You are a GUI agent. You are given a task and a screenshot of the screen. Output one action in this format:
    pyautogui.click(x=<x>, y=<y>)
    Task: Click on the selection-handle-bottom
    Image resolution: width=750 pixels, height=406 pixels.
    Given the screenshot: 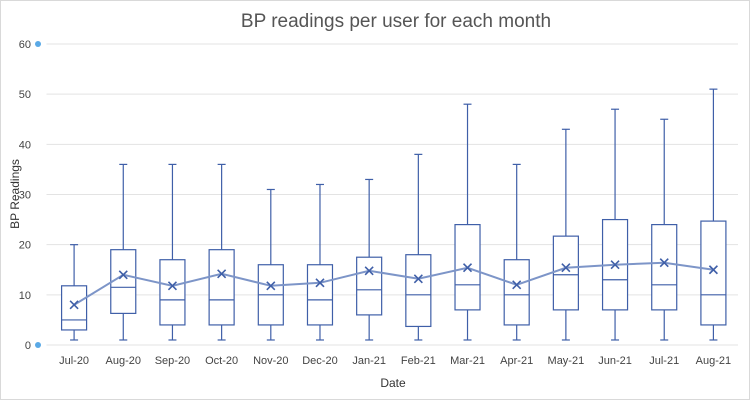 What is the action you would take?
    pyautogui.click(x=38, y=345)
    